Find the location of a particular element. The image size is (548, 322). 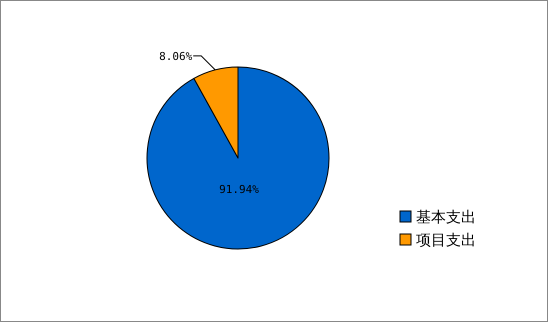

legend-label: 项目支出 is located at coordinates (446, 240).